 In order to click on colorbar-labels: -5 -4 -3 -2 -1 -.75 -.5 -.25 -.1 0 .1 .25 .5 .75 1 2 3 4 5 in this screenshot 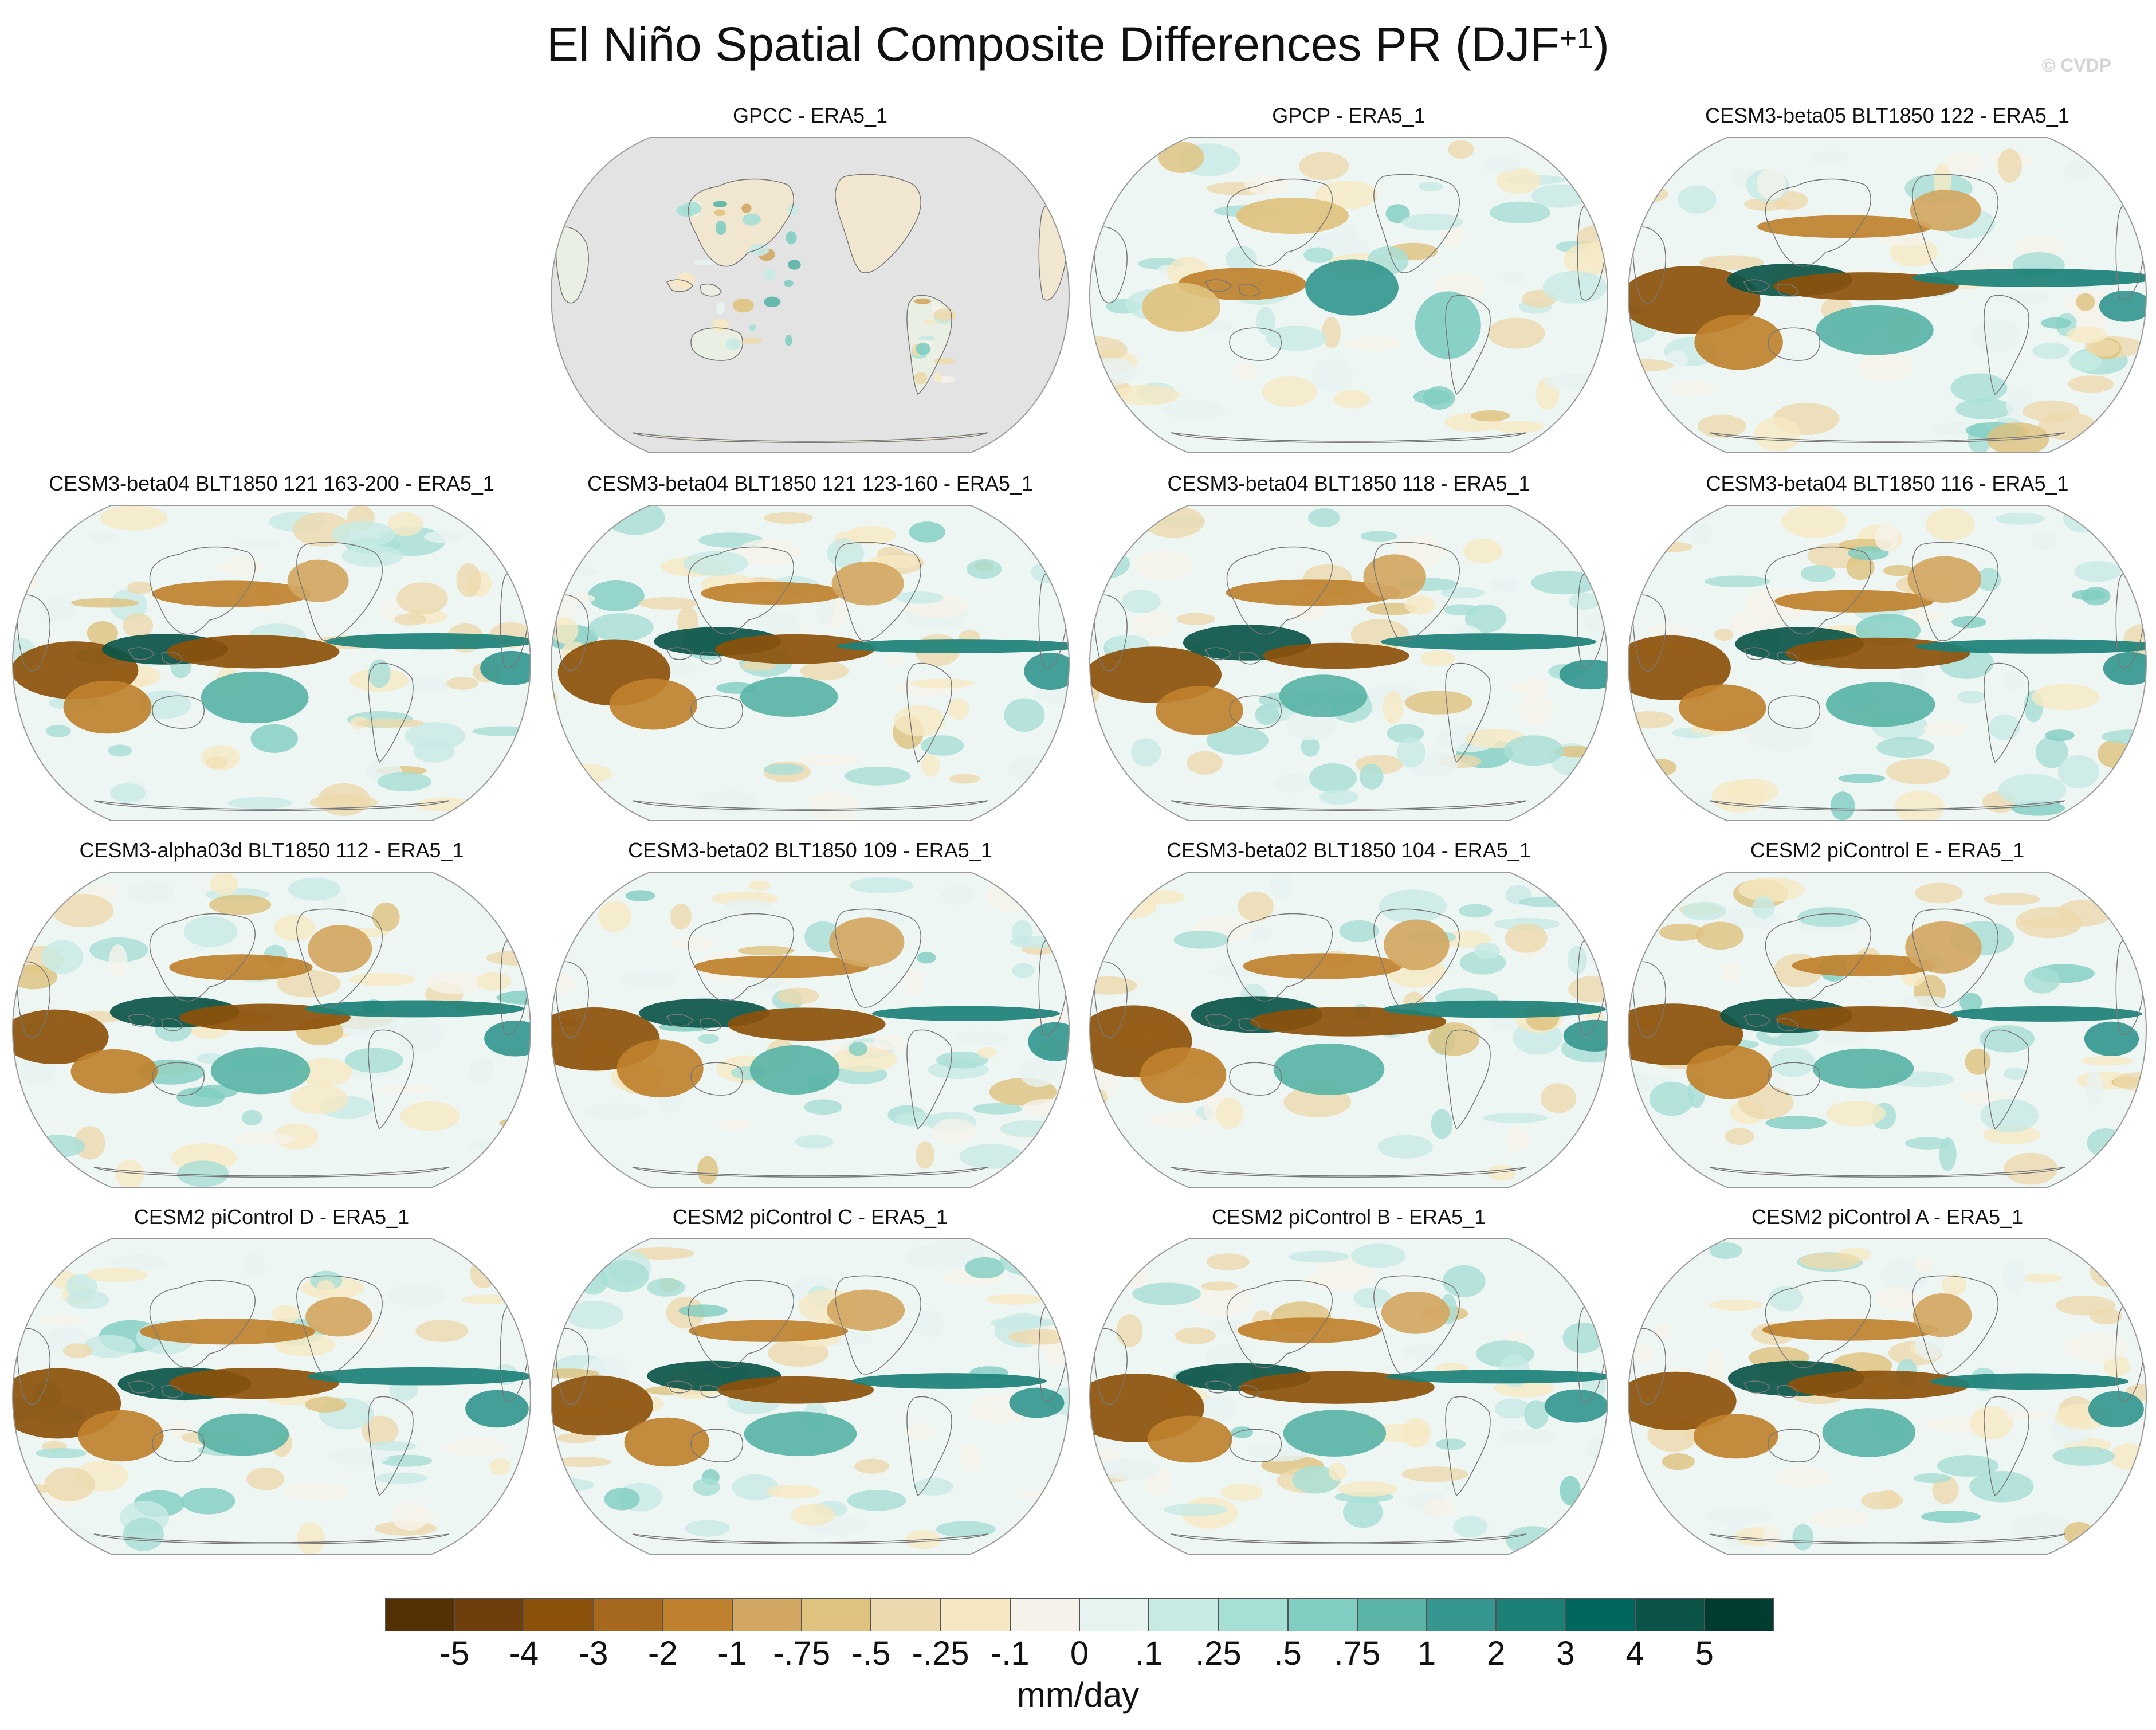, I will do `click(1079, 1654)`.